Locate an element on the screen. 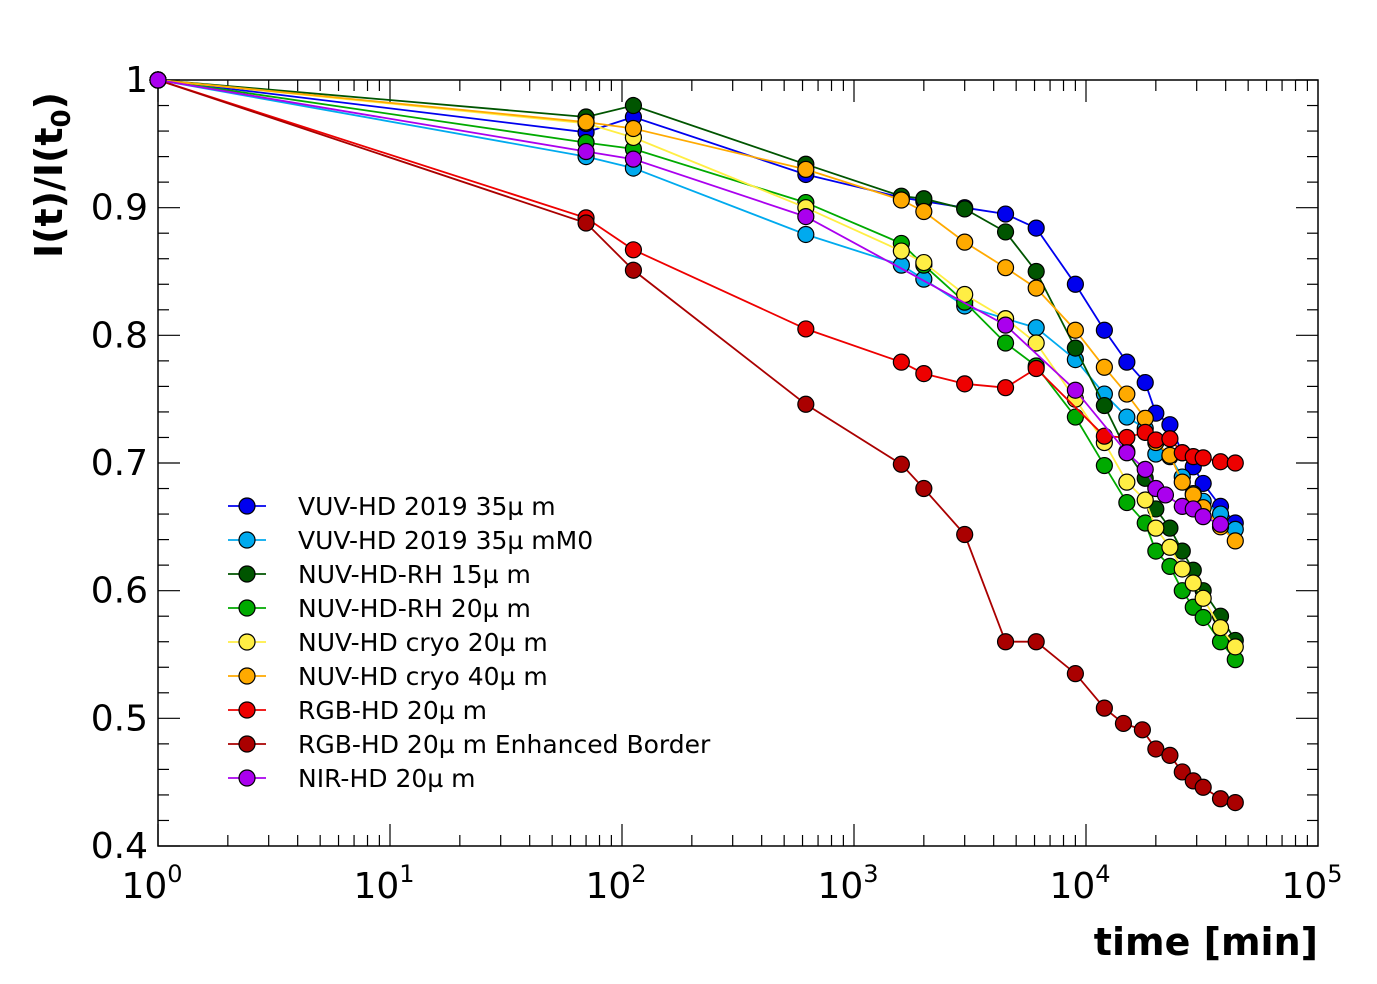 The image size is (1377, 984). legend-entry: NUV-HD-RH 20µ m is located at coordinates (379, 608).